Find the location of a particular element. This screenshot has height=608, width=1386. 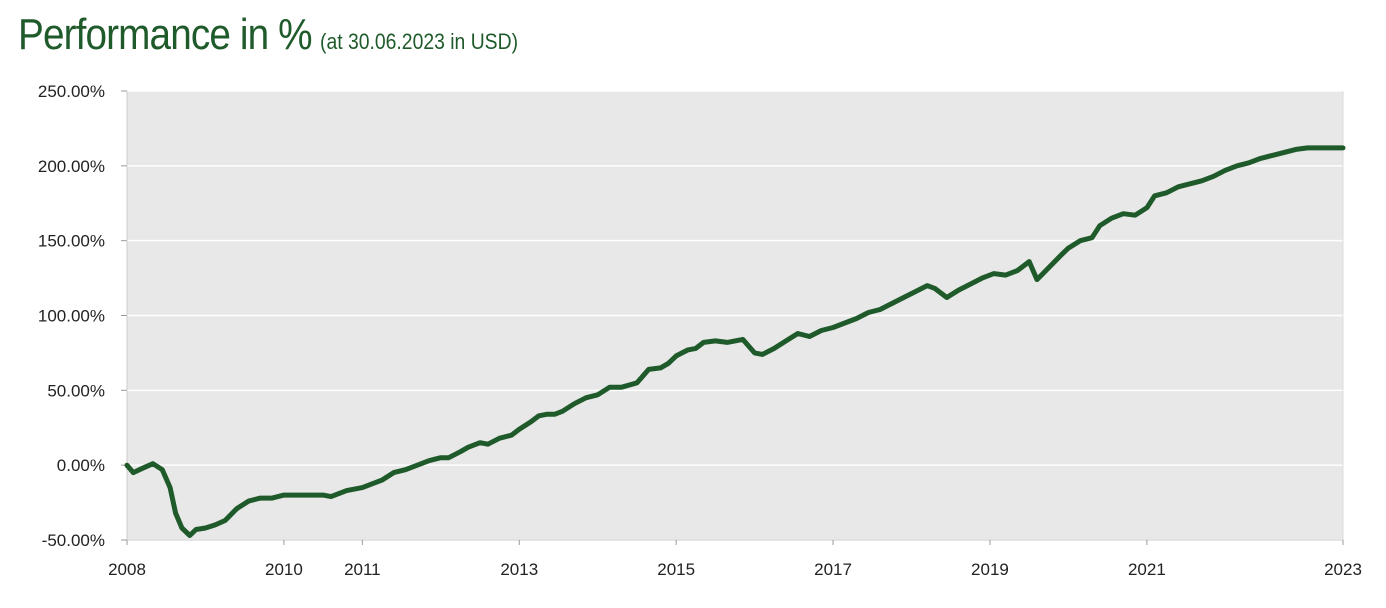

y-tick-label: 50.00% is located at coordinates (76, 390).